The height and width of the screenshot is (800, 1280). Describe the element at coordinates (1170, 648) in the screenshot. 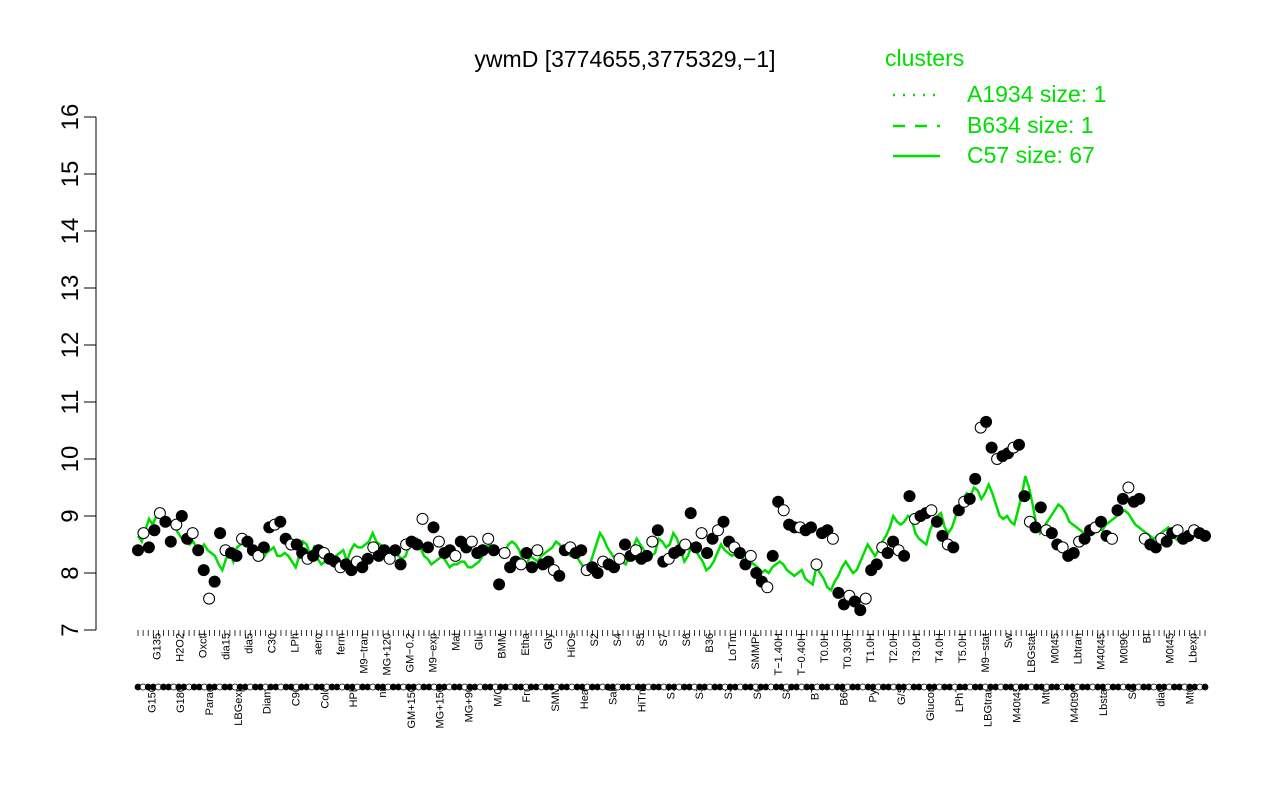

I see `x-tick-label: M0t45` at that location.